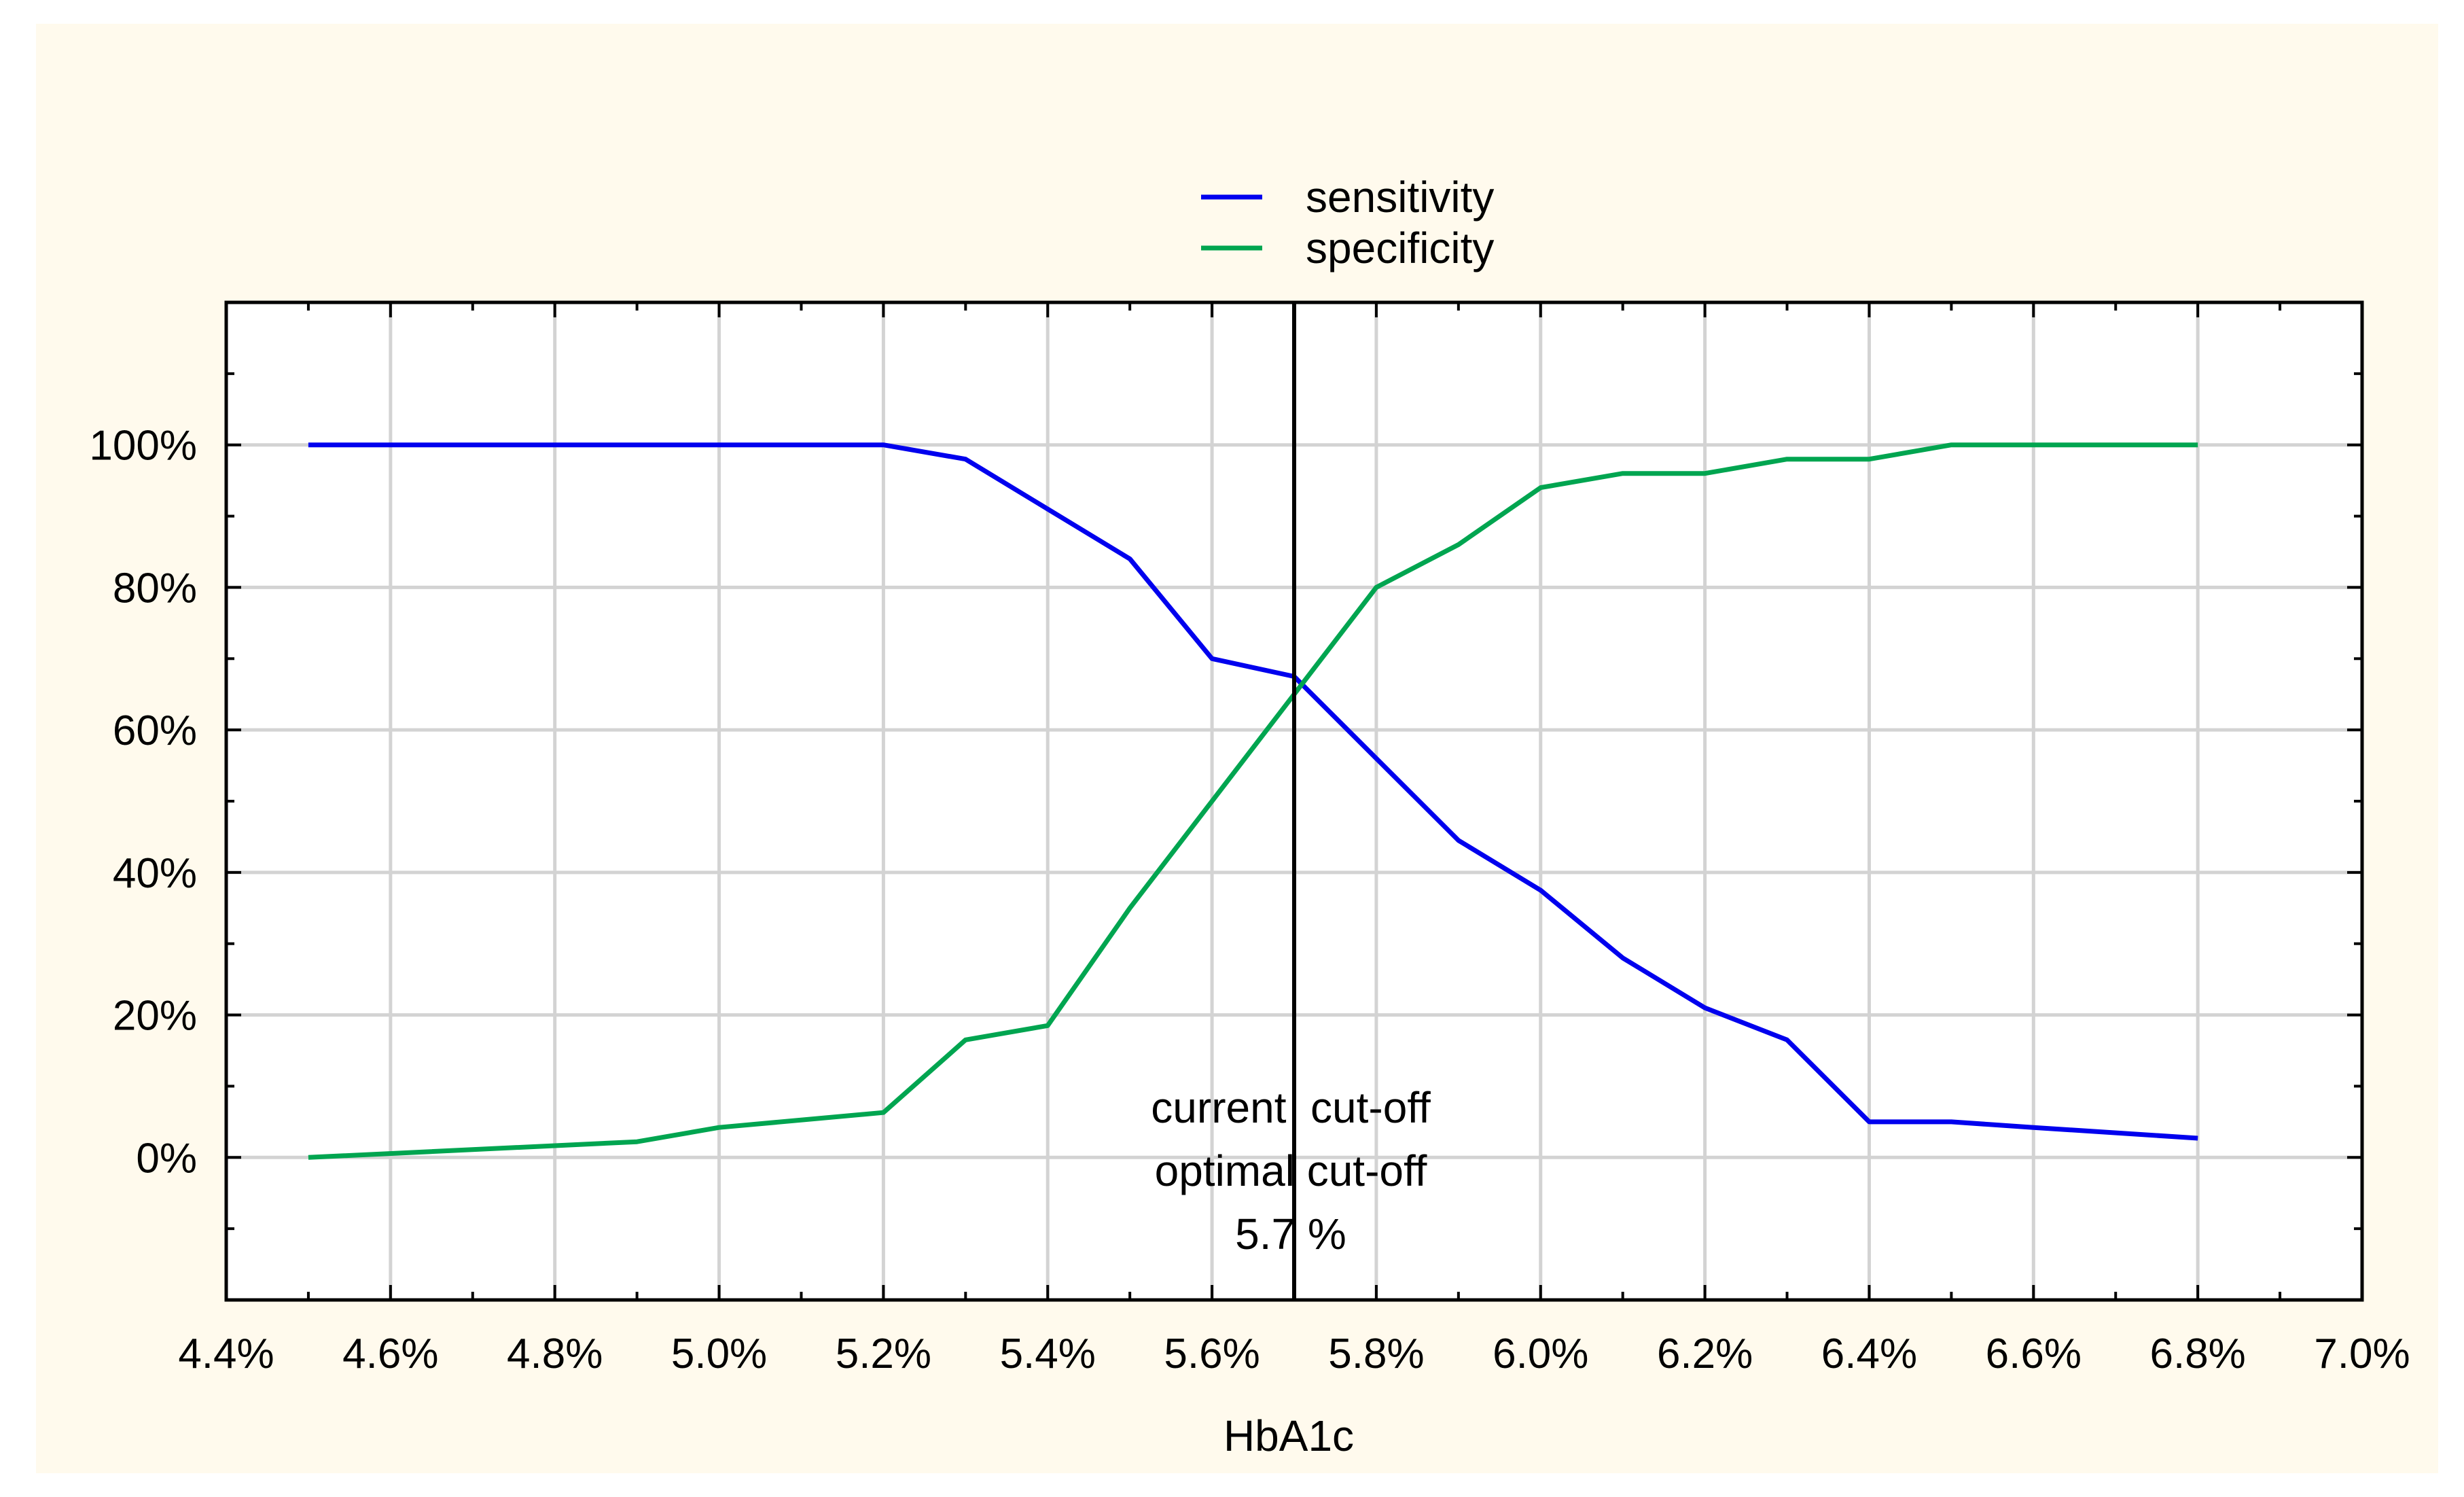 This screenshot has width=2464, height=1497. What do you see at coordinates (1705, 1354) in the screenshot?
I see `x-tick-label: 6.2%` at bounding box center [1705, 1354].